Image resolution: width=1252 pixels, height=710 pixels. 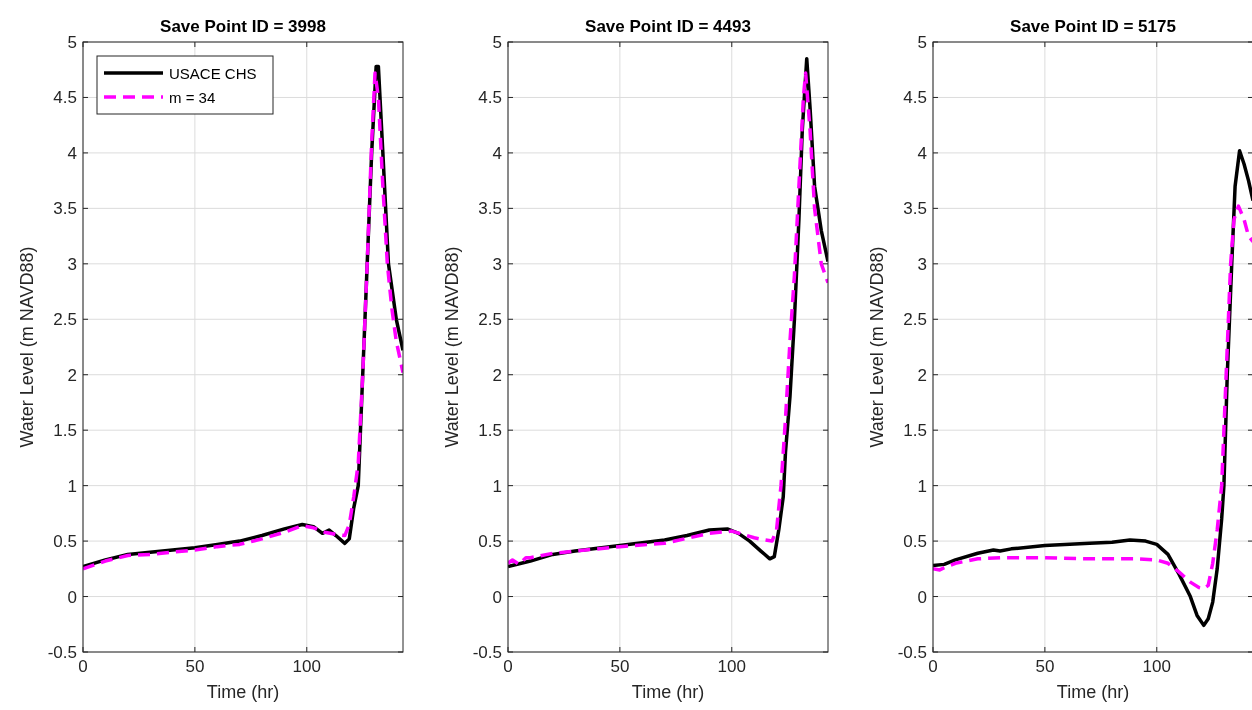 I want to click on legend-label: m = 34, so click(x=192, y=97).